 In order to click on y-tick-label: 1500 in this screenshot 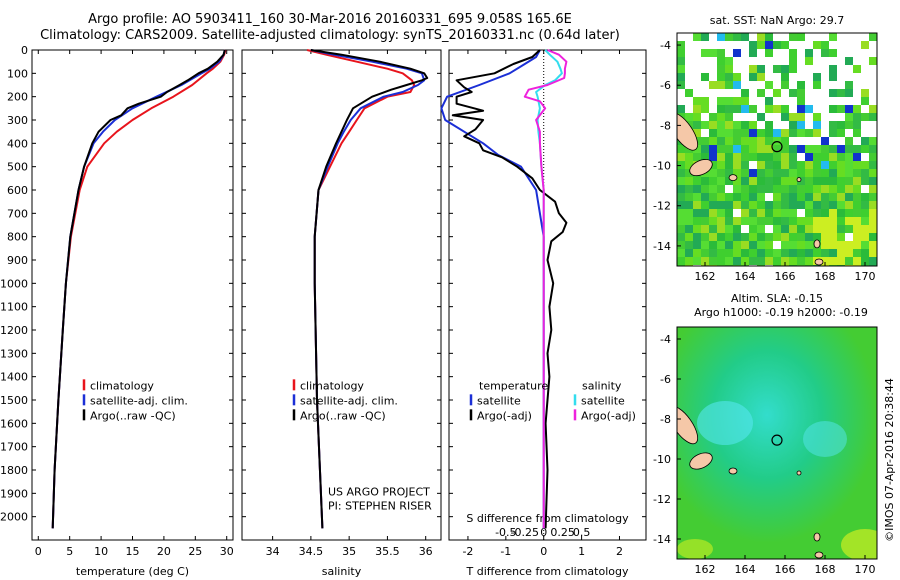, I will do `click(14, 400)`.